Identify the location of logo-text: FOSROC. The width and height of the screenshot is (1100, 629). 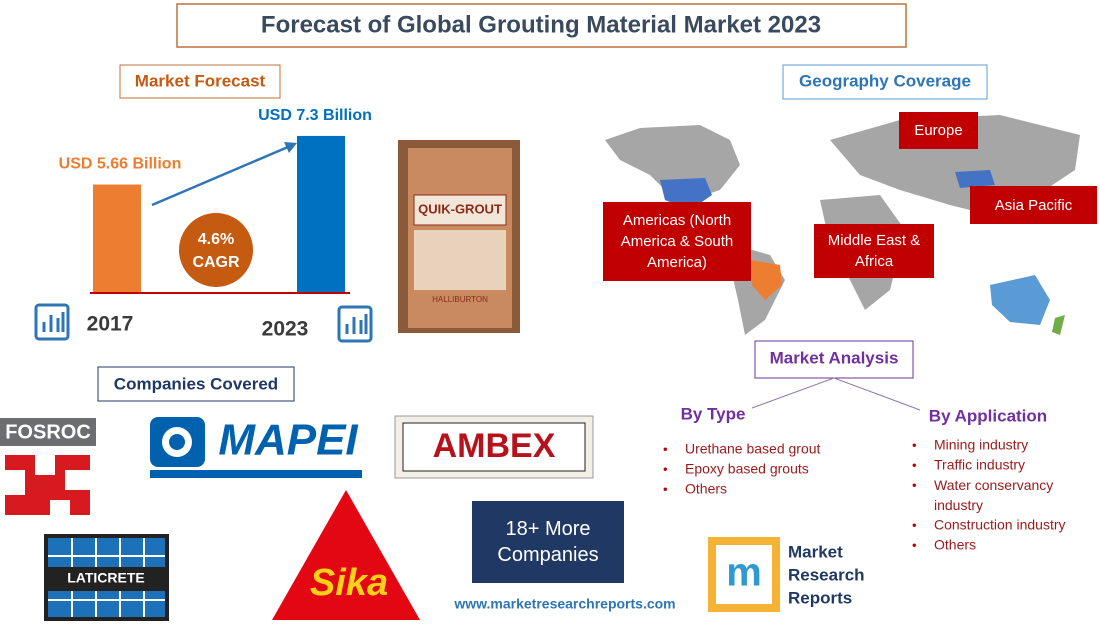
(48, 432).